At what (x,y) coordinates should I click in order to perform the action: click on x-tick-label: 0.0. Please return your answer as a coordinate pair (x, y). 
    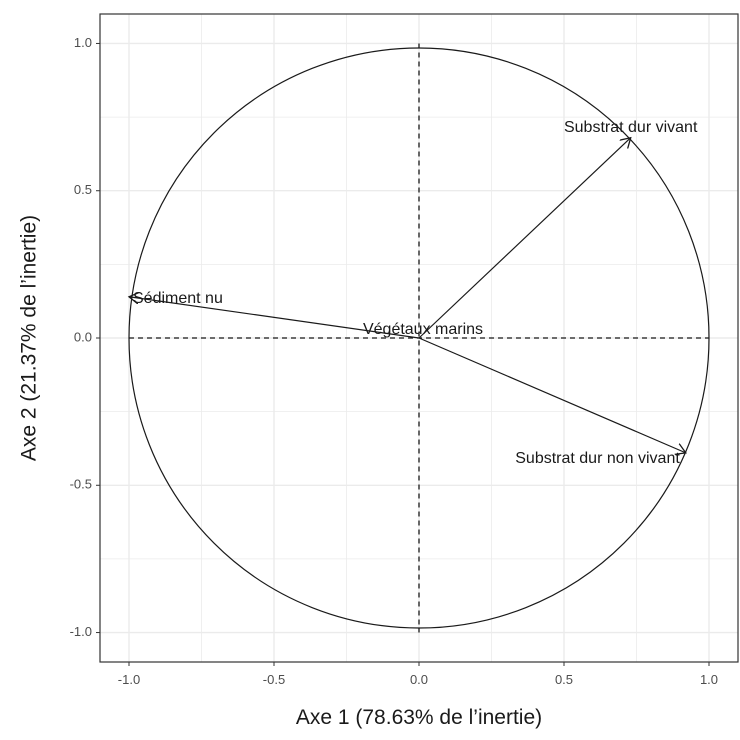
    Looking at the image, I should click on (419, 679).